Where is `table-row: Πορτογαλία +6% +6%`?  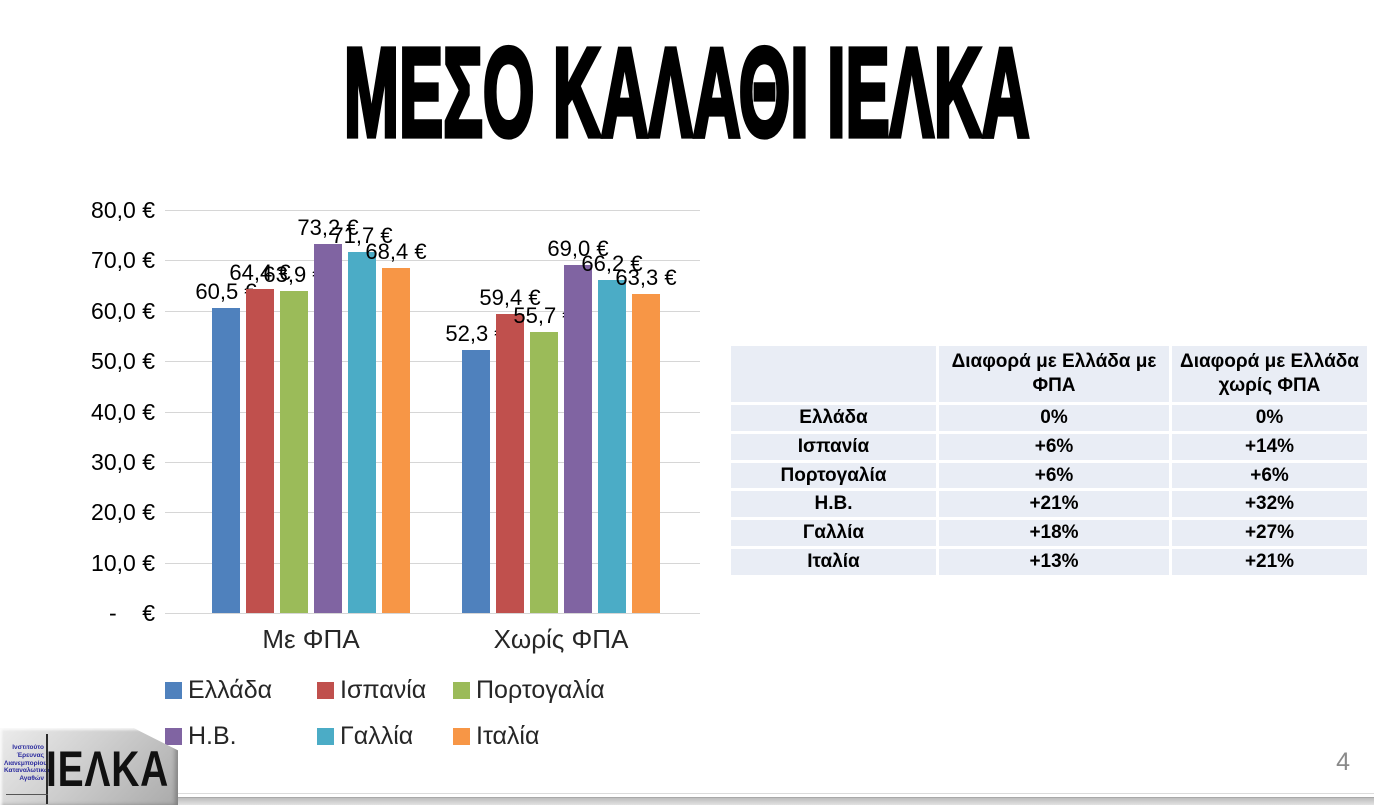 table-row: Πορτογαλία +6% +6% is located at coordinates (1049, 475).